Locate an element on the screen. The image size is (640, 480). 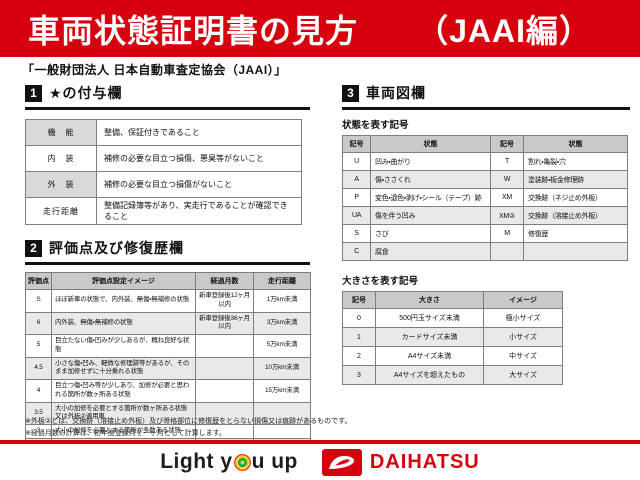
table-cell: 交換跡（溶接止め外板） is located at coordinates (575, 215).